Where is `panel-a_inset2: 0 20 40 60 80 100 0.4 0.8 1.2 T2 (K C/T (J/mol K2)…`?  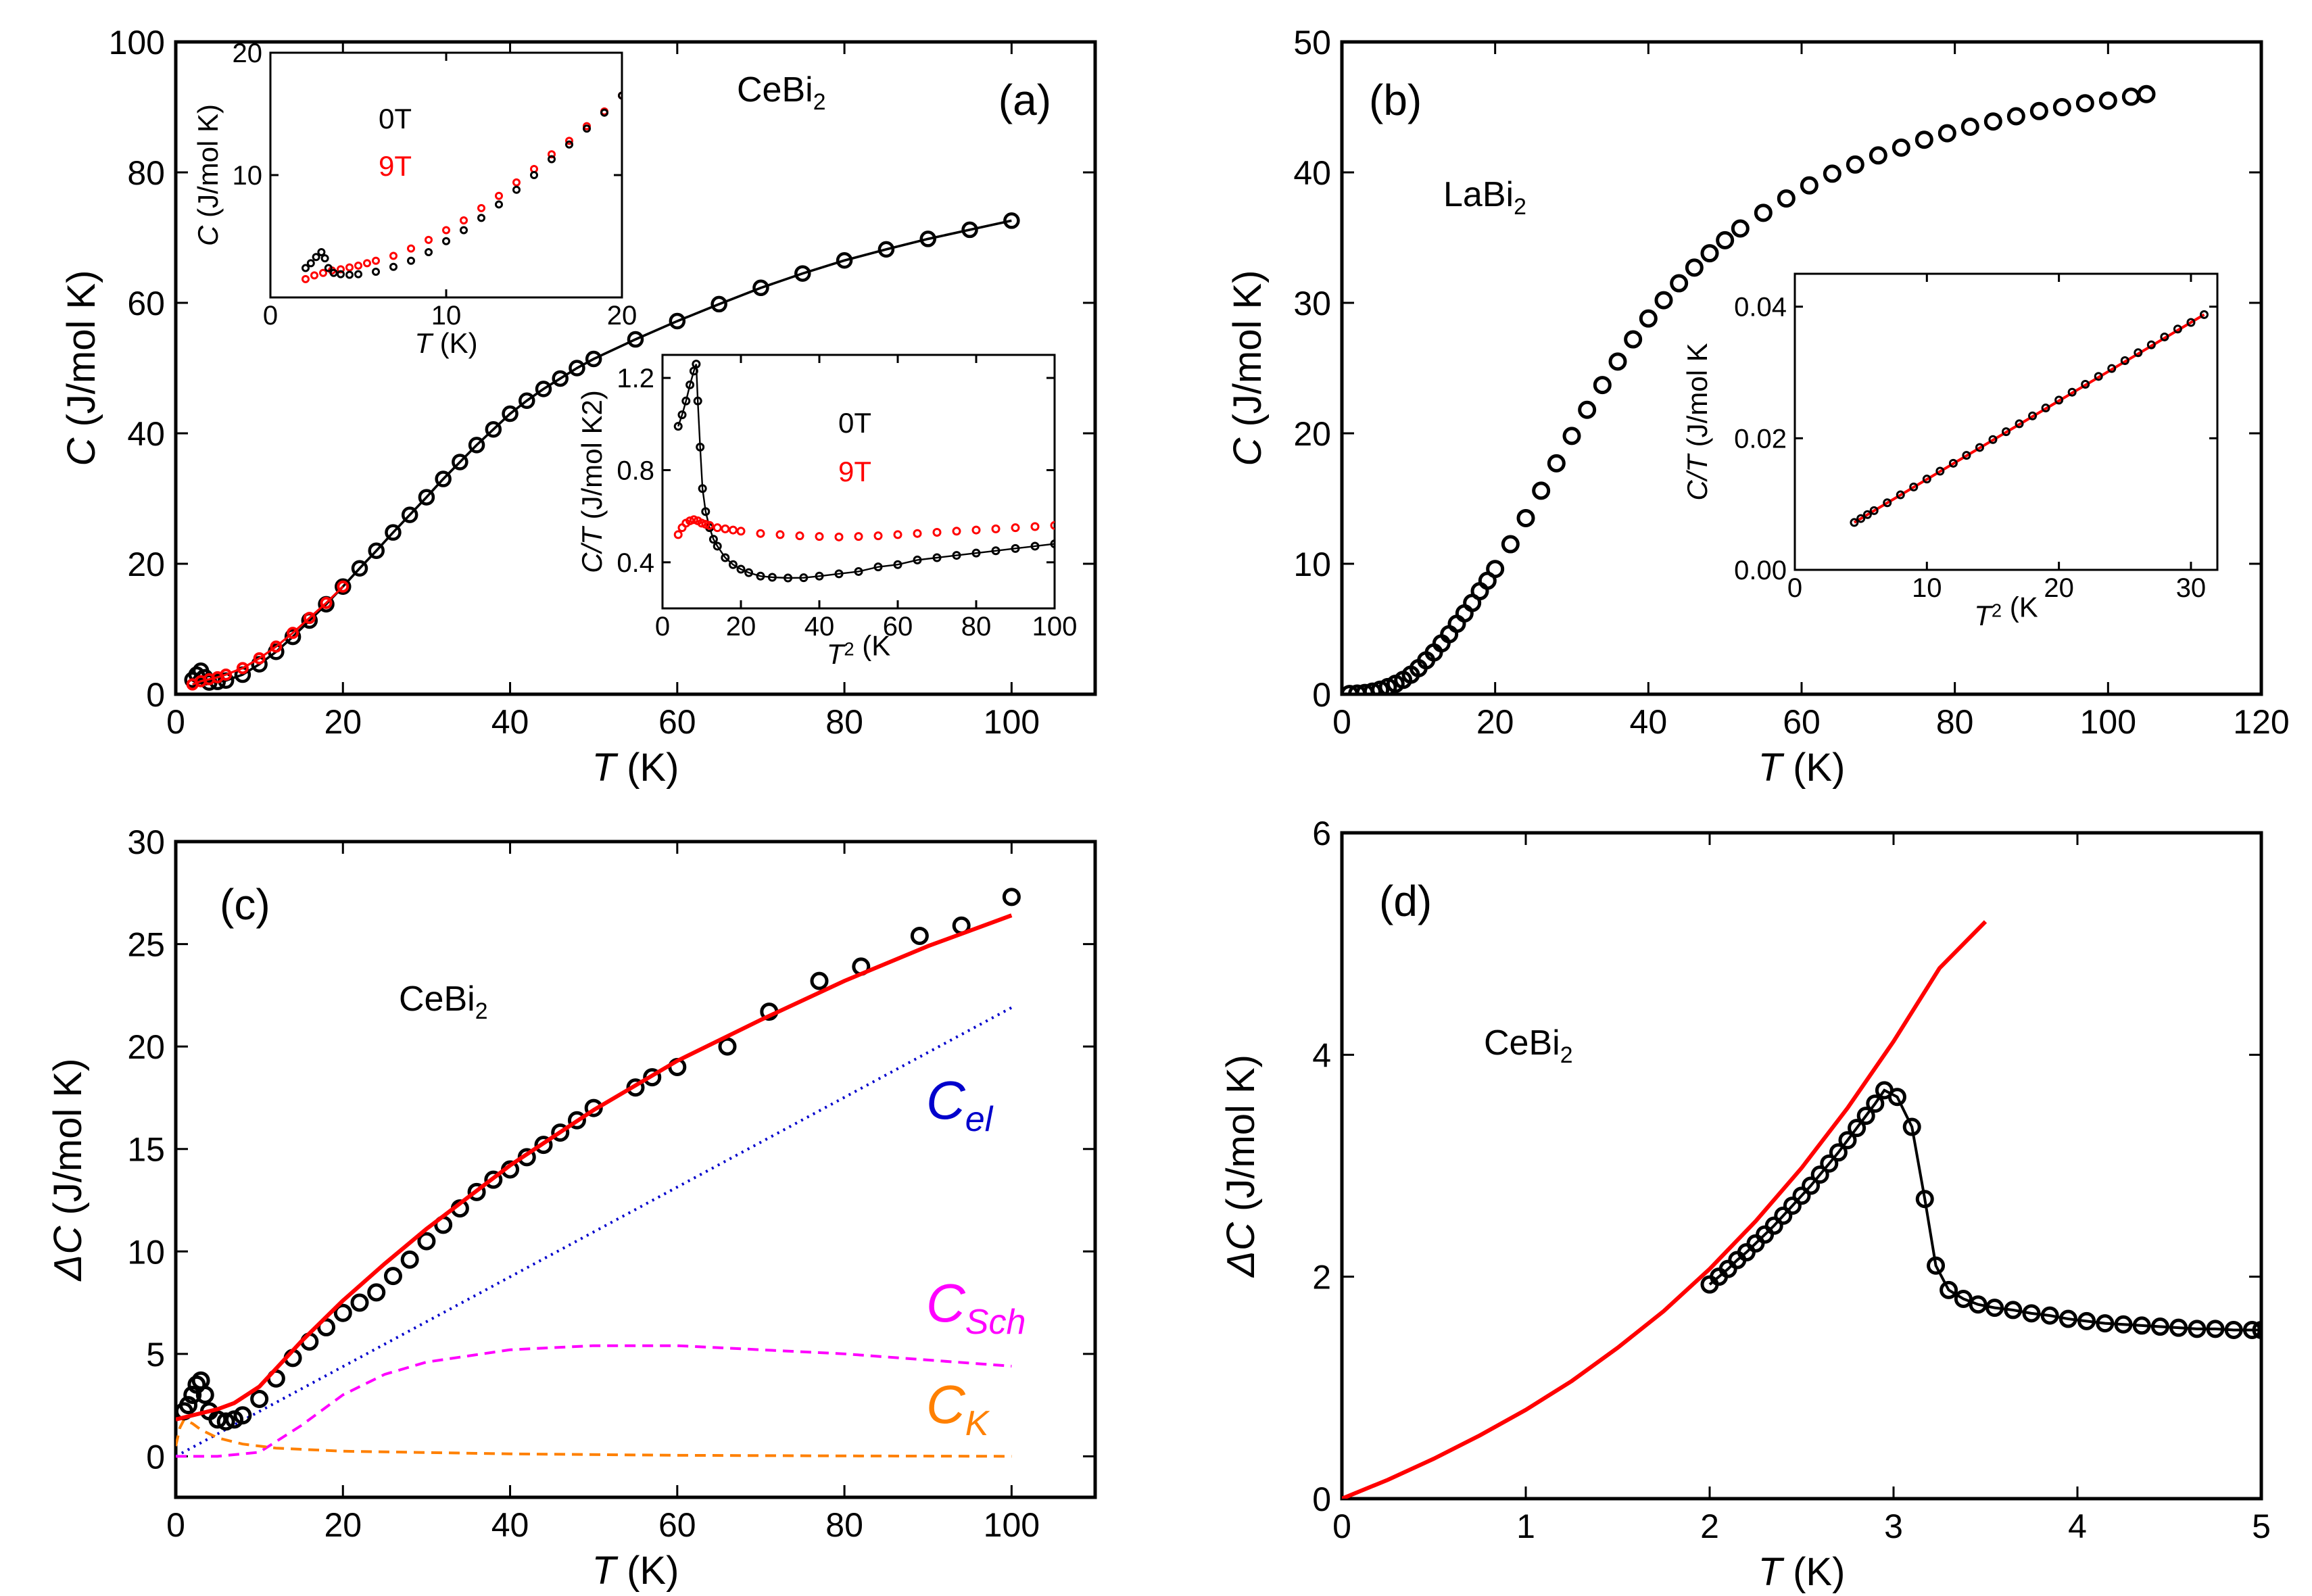 panel-a_inset2: 0 20 40 60 80 100 0.4 0.8 1.2 T2 (K C/T (J/mol K2)… is located at coordinates (826, 512).